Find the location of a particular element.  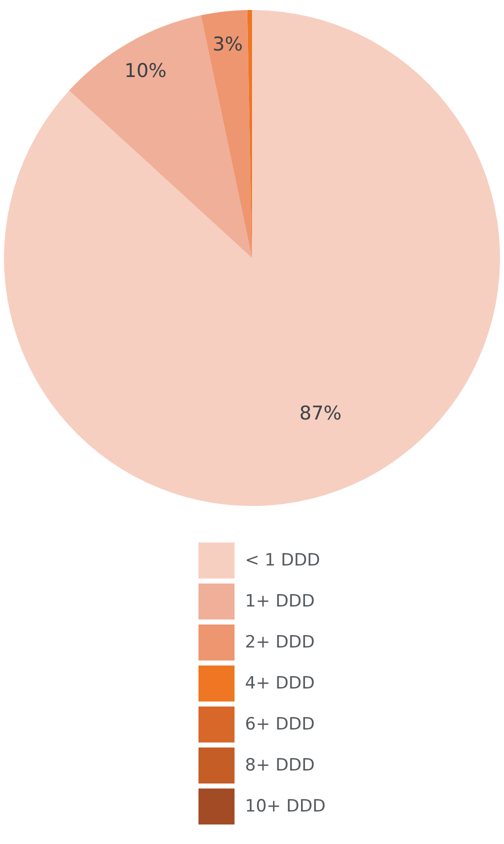

legend-label: 1+ DDD is located at coordinates (280, 602).